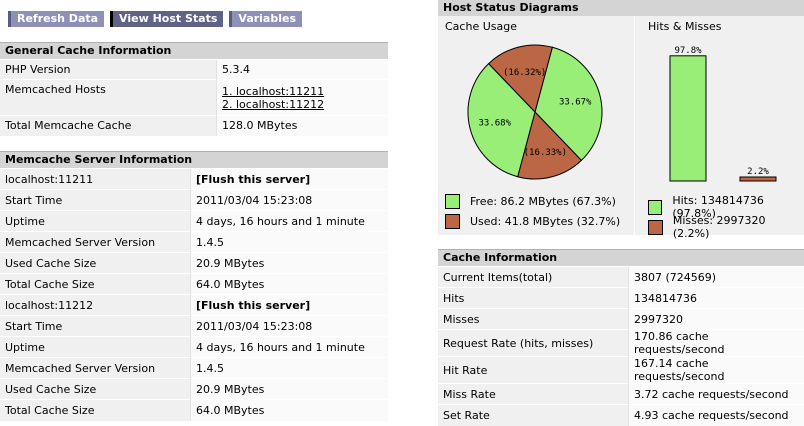 This screenshot has width=804, height=426. What do you see at coordinates (194, 159) in the screenshot?
I see `server-info-title: Memcache Server Information` at bounding box center [194, 159].